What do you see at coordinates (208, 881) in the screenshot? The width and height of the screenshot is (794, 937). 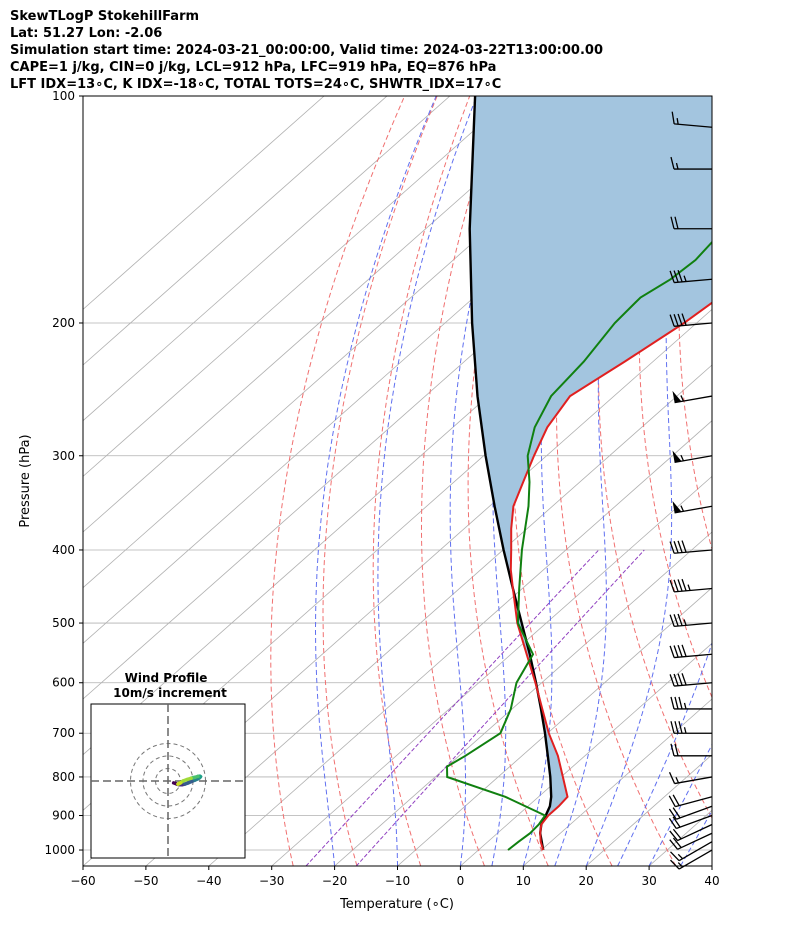 I see `x-tick-label: −40` at bounding box center [208, 881].